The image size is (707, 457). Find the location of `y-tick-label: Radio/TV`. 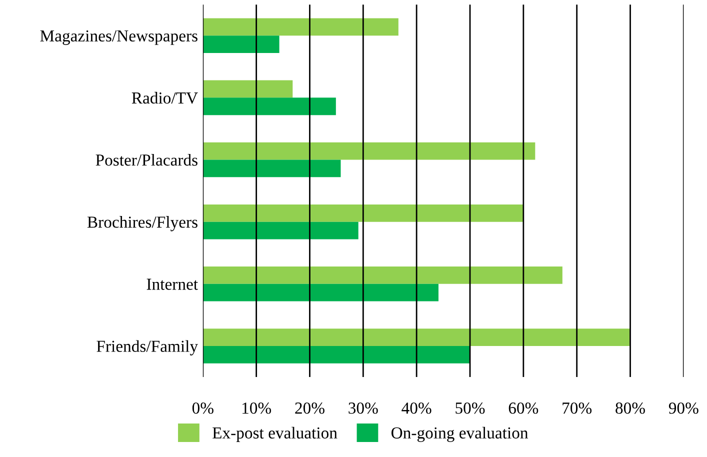

y-tick-label: Radio/TV is located at coordinates (165, 98).